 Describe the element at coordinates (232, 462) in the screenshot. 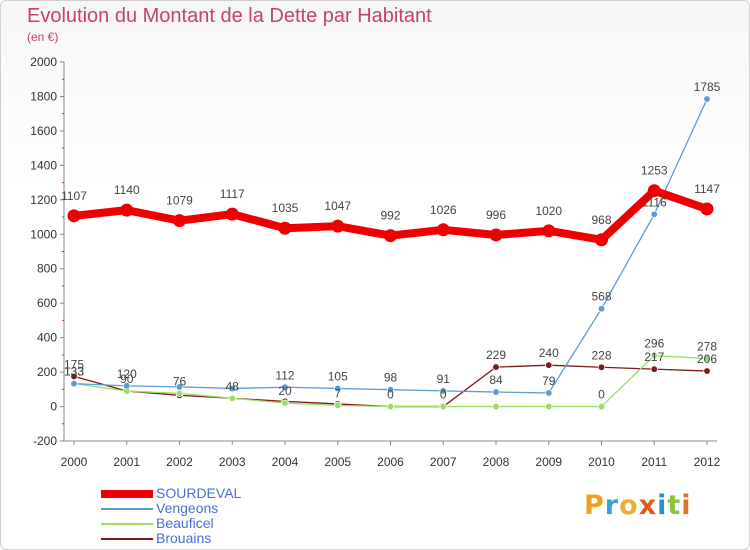

I see `x-tick-label: 2003` at that location.